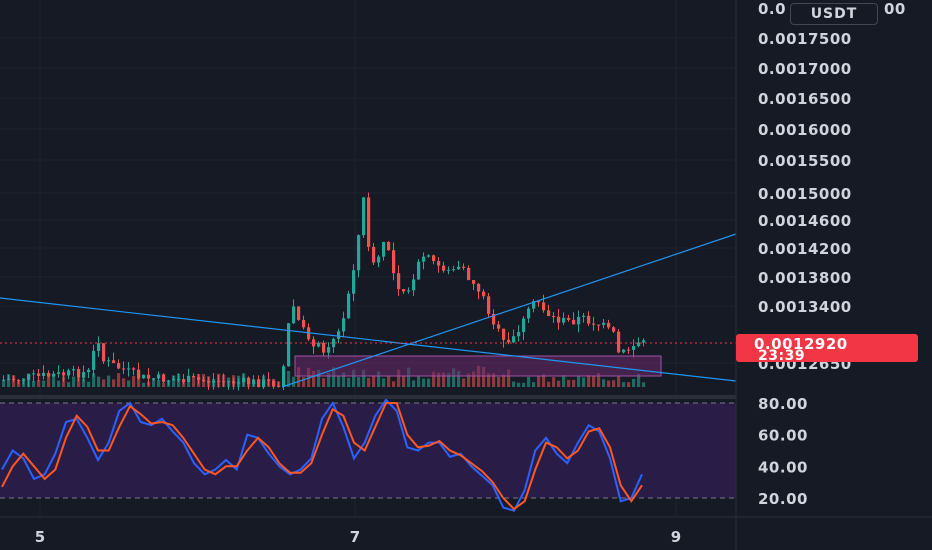  What do you see at coordinates (783, 467) in the screenshot?
I see `stochastic-tick-label: 40.00` at bounding box center [783, 467].